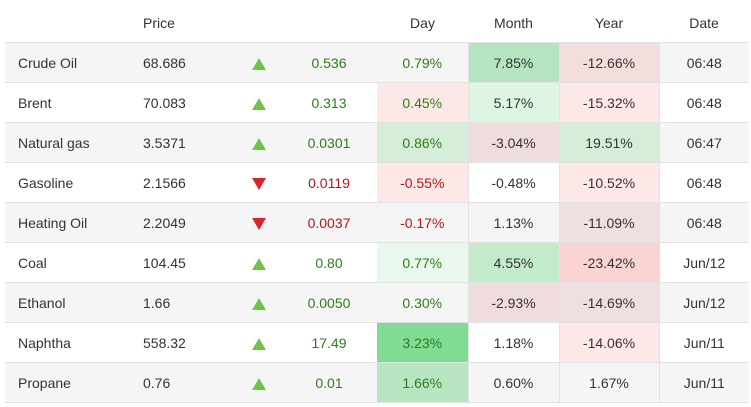  What do you see at coordinates (71, 222) in the screenshot?
I see `commodity-name: Heating Oil` at bounding box center [71, 222].